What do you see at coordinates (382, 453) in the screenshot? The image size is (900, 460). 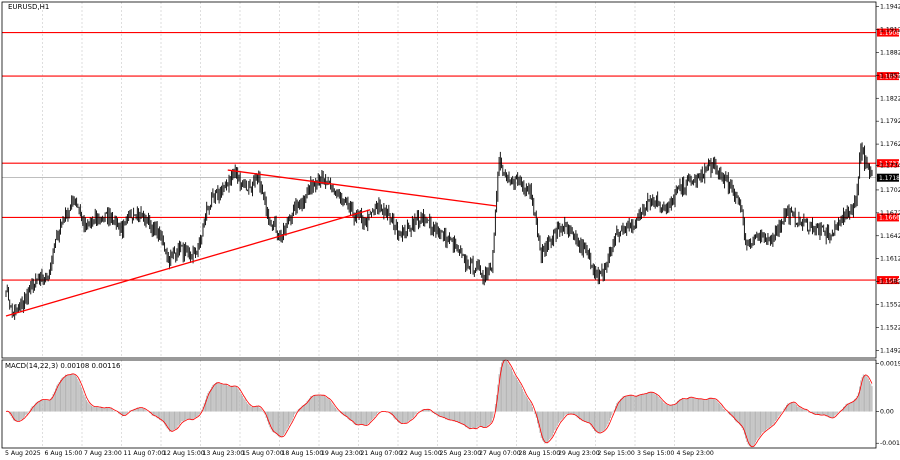 I see `x-tick-label: 21 Aug 07:00` at bounding box center [382, 453].